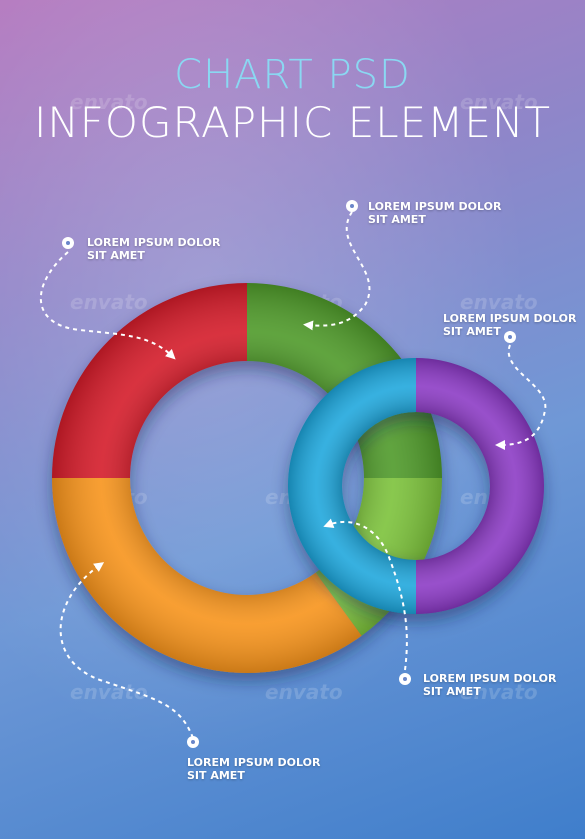  Describe the element at coordinates (154, 242) in the screenshot. I see `callout-1-line-1: LOREM IPSUM DOLOR` at that location.